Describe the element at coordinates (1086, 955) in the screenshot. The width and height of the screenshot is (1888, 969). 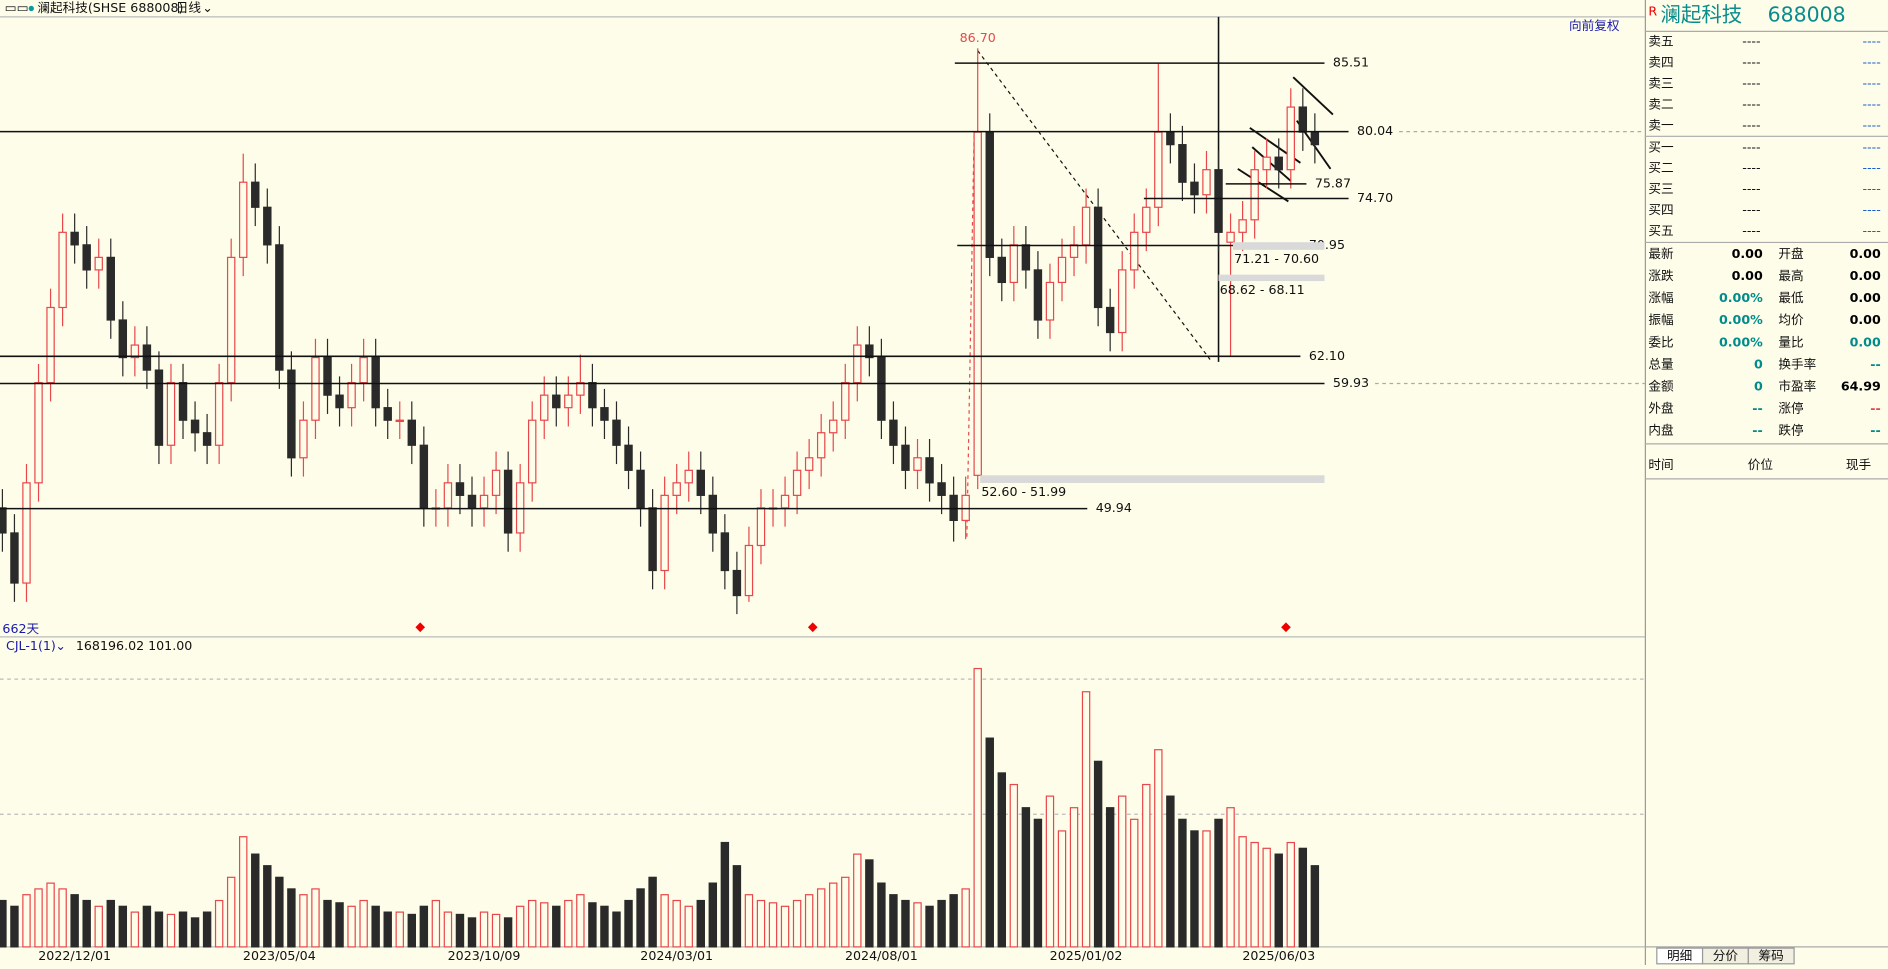
I see `x-tick-label: 2025/01/02` at that location.